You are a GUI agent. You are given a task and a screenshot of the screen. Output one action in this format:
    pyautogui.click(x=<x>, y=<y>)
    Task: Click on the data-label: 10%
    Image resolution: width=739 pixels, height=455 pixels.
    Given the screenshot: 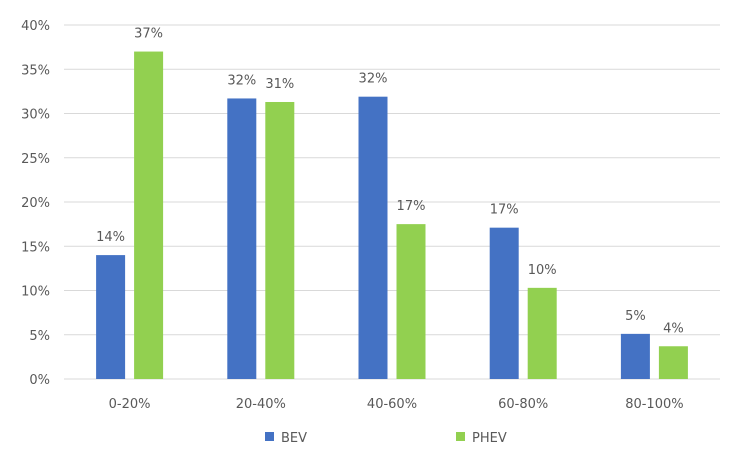 What is the action you would take?
    pyautogui.click(x=542, y=270)
    